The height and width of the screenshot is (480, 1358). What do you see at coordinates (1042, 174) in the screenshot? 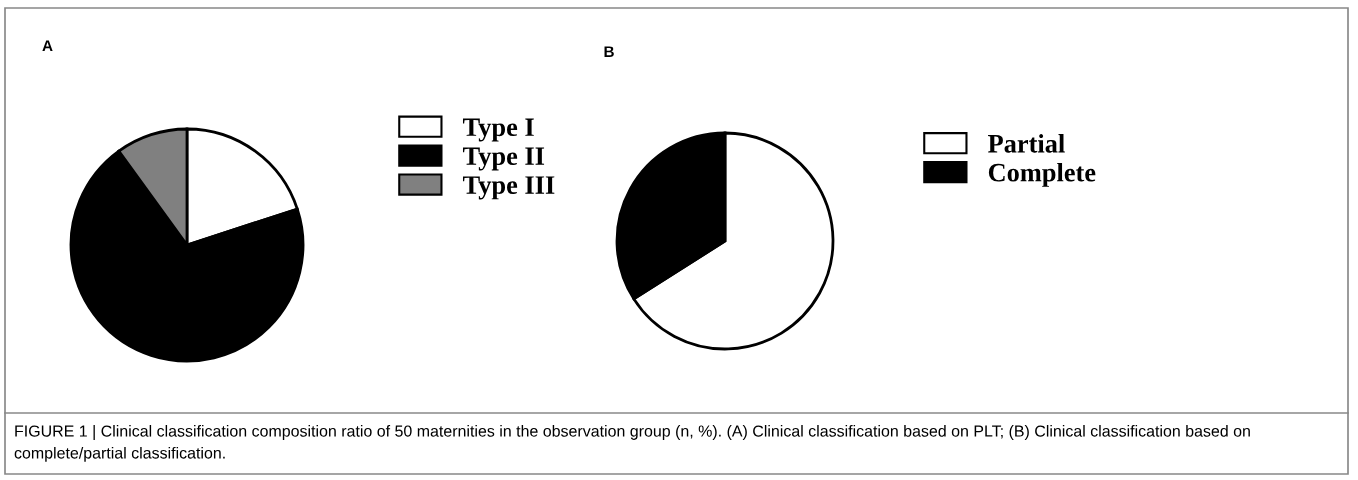
I see `legend-label: Complete` at bounding box center [1042, 174].